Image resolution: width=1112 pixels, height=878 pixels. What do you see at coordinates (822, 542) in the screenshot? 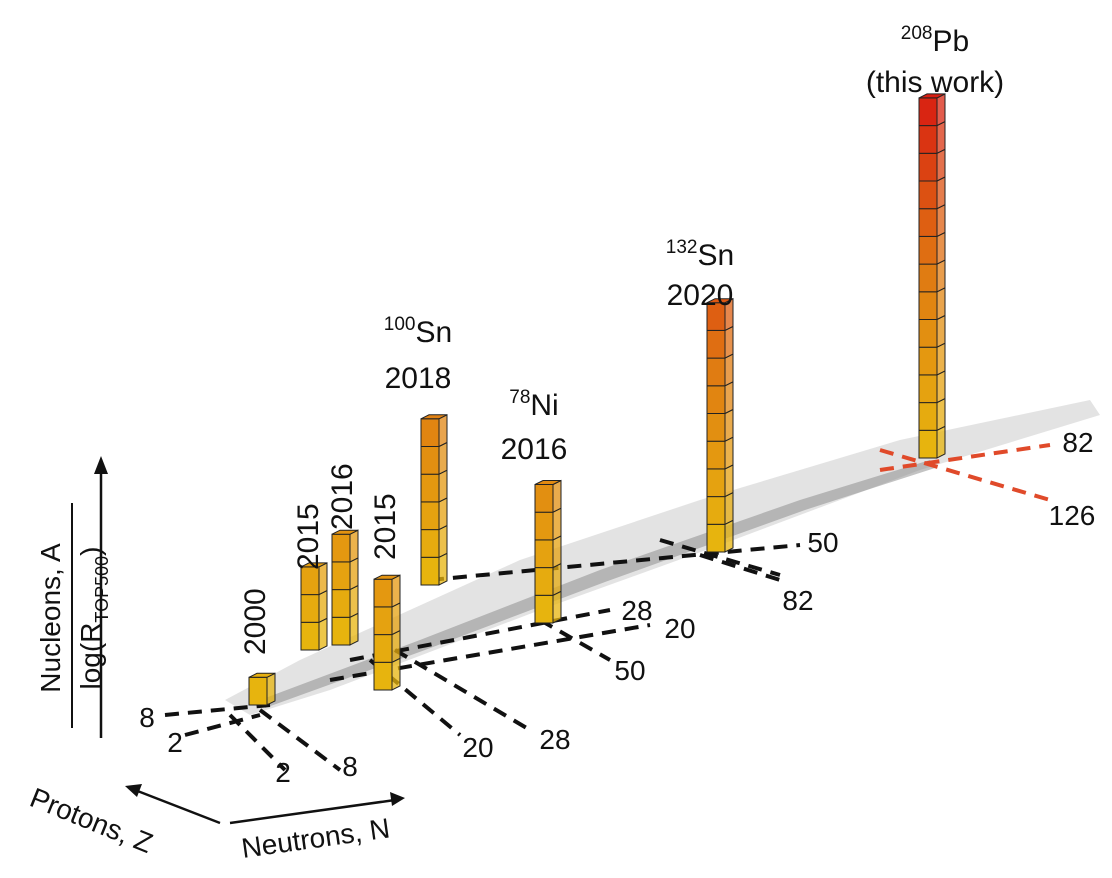
I see `proton-tick-50: 50` at bounding box center [822, 542].